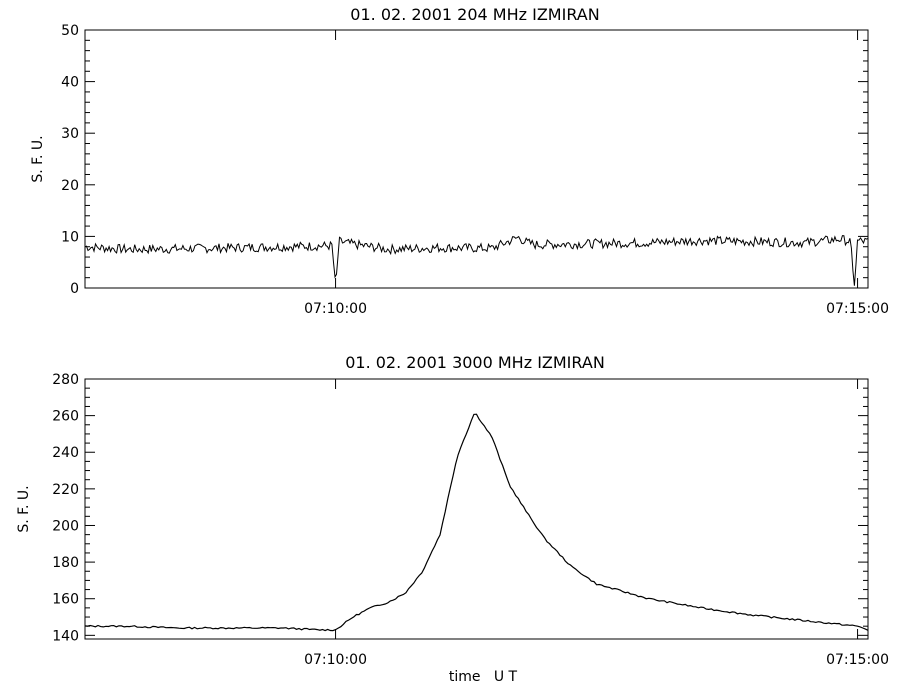 This screenshot has width=900, height=700. Describe the element at coordinates (74, 289) in the screenshot. I see `y-tick-label: 0` at that location.